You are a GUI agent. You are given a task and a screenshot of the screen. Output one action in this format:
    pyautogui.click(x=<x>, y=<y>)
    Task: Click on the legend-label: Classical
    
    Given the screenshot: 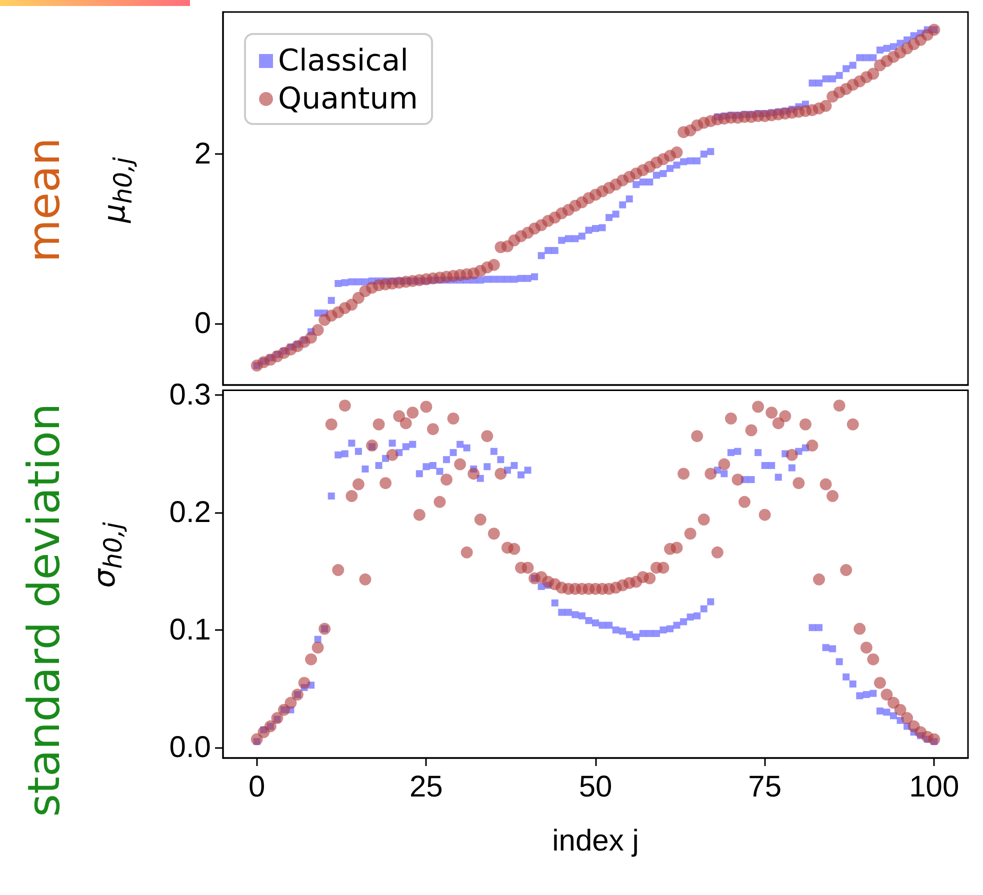 What is the action you would take?
    pyautogui.click(x=343, y=61)
    